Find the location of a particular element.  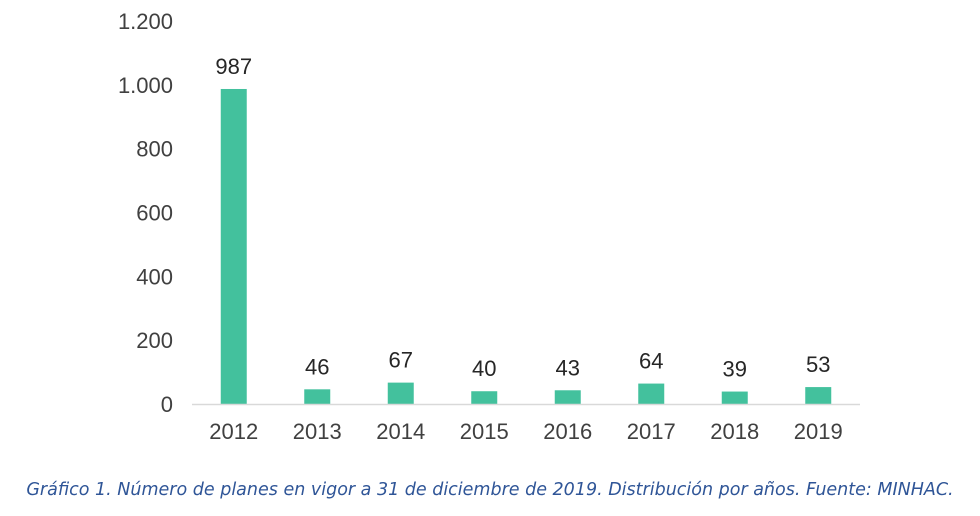

bar-2013 is located at coordinates (317, 396).